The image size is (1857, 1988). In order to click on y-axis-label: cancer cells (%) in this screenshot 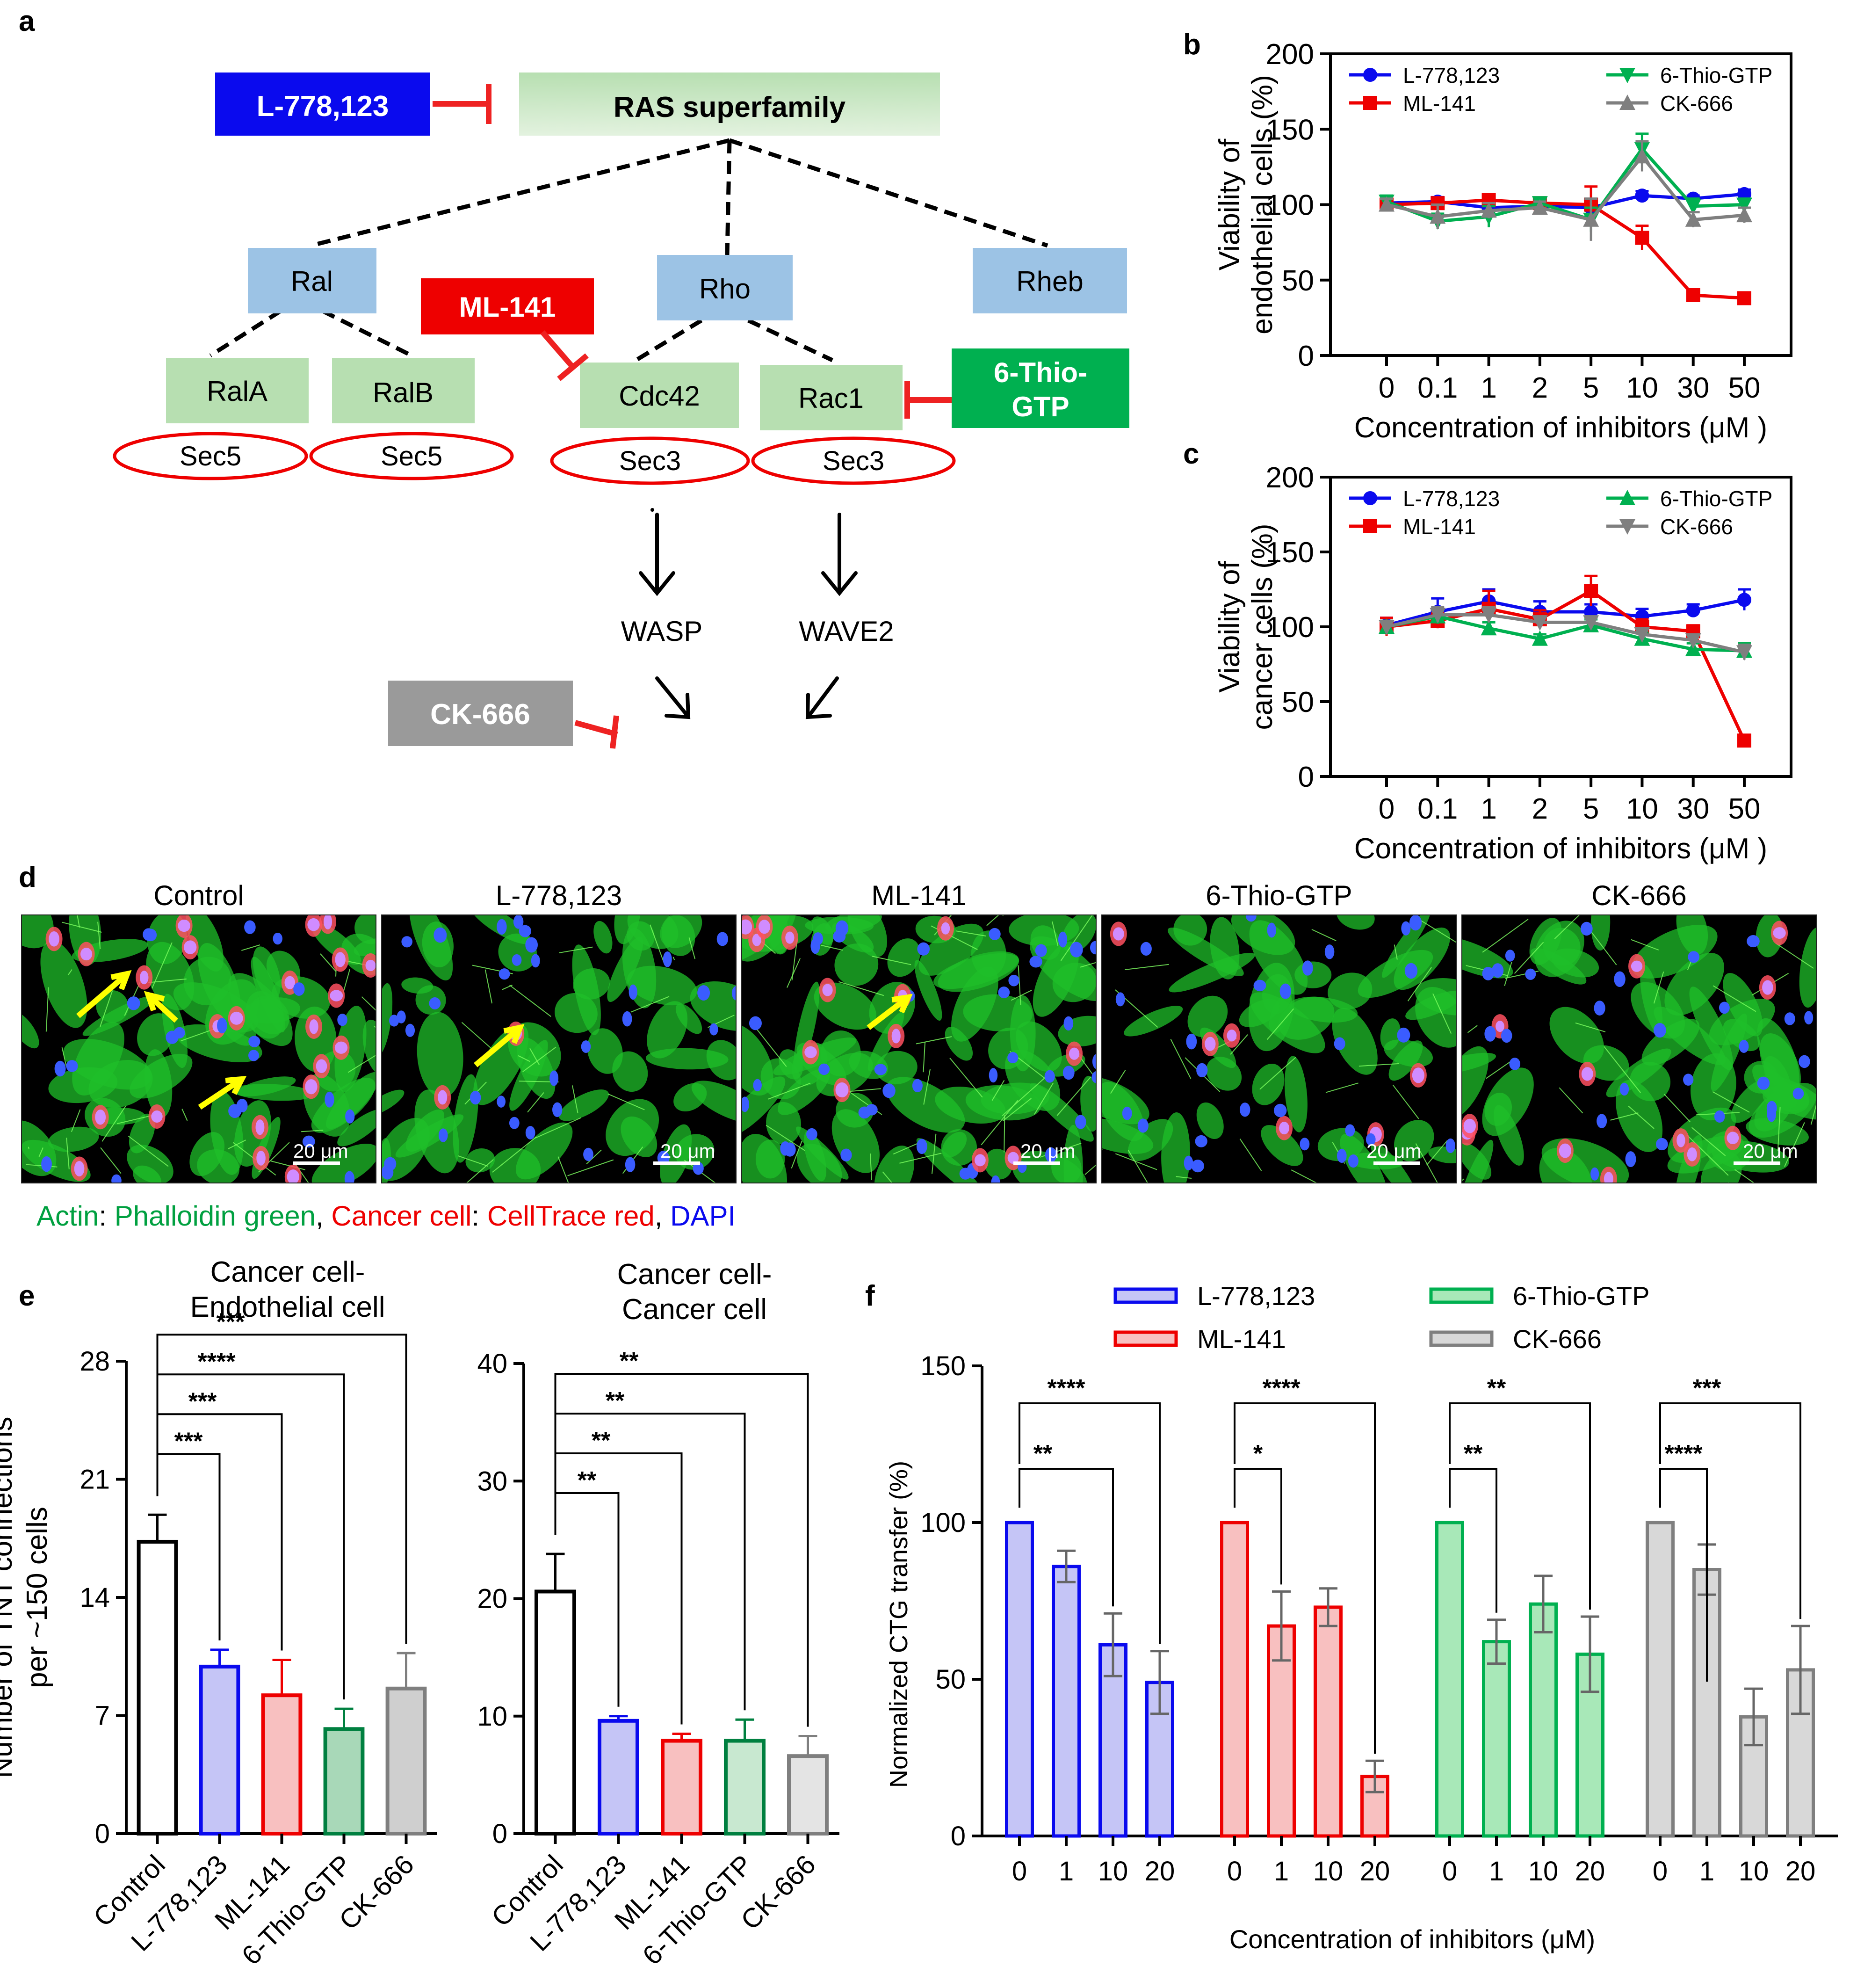, I will do `click(1262, 627)`.